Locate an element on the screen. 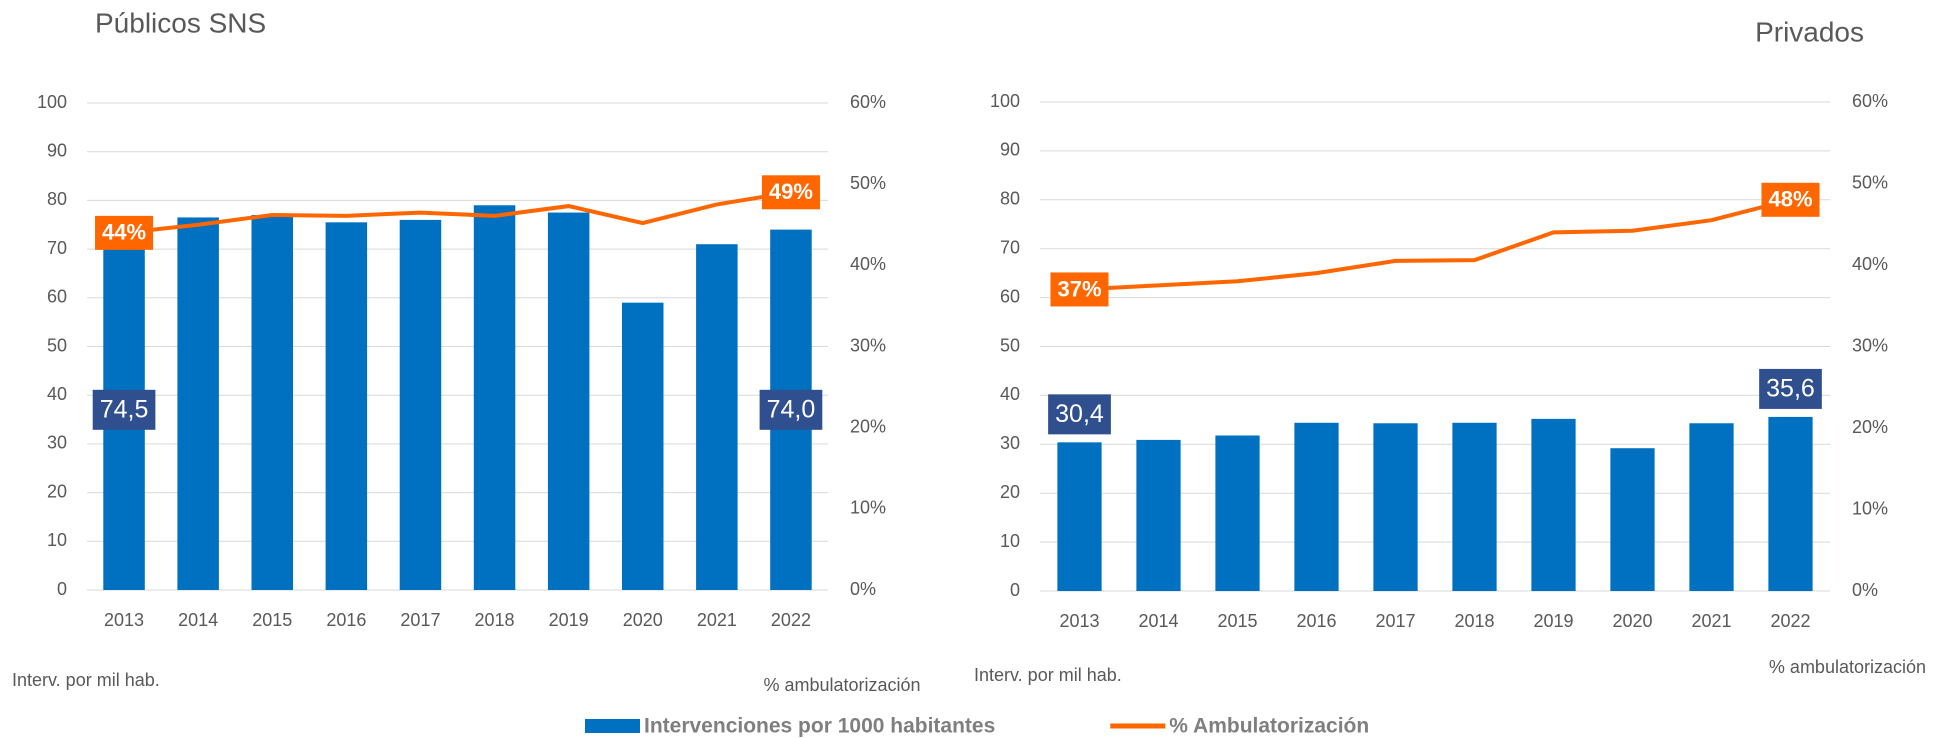  y2-tick-label: 40% is located at coordinates (1870, 264).